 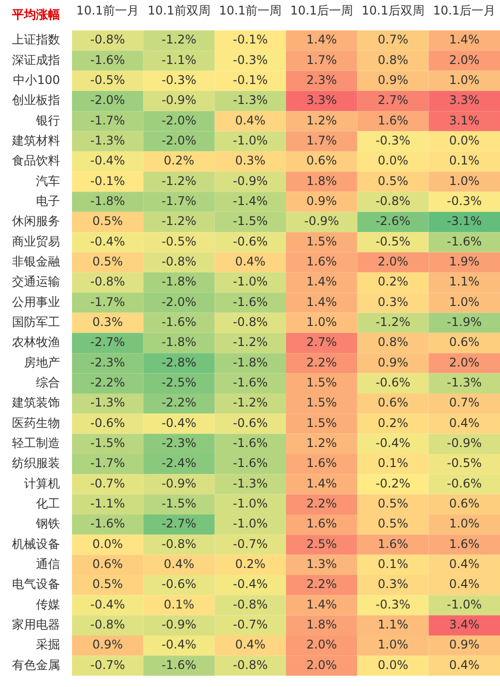 What do you see at coordinates (250, 79) in the screenshot?
I see `data-label: -0.1%` at bounding box center [250, 79].